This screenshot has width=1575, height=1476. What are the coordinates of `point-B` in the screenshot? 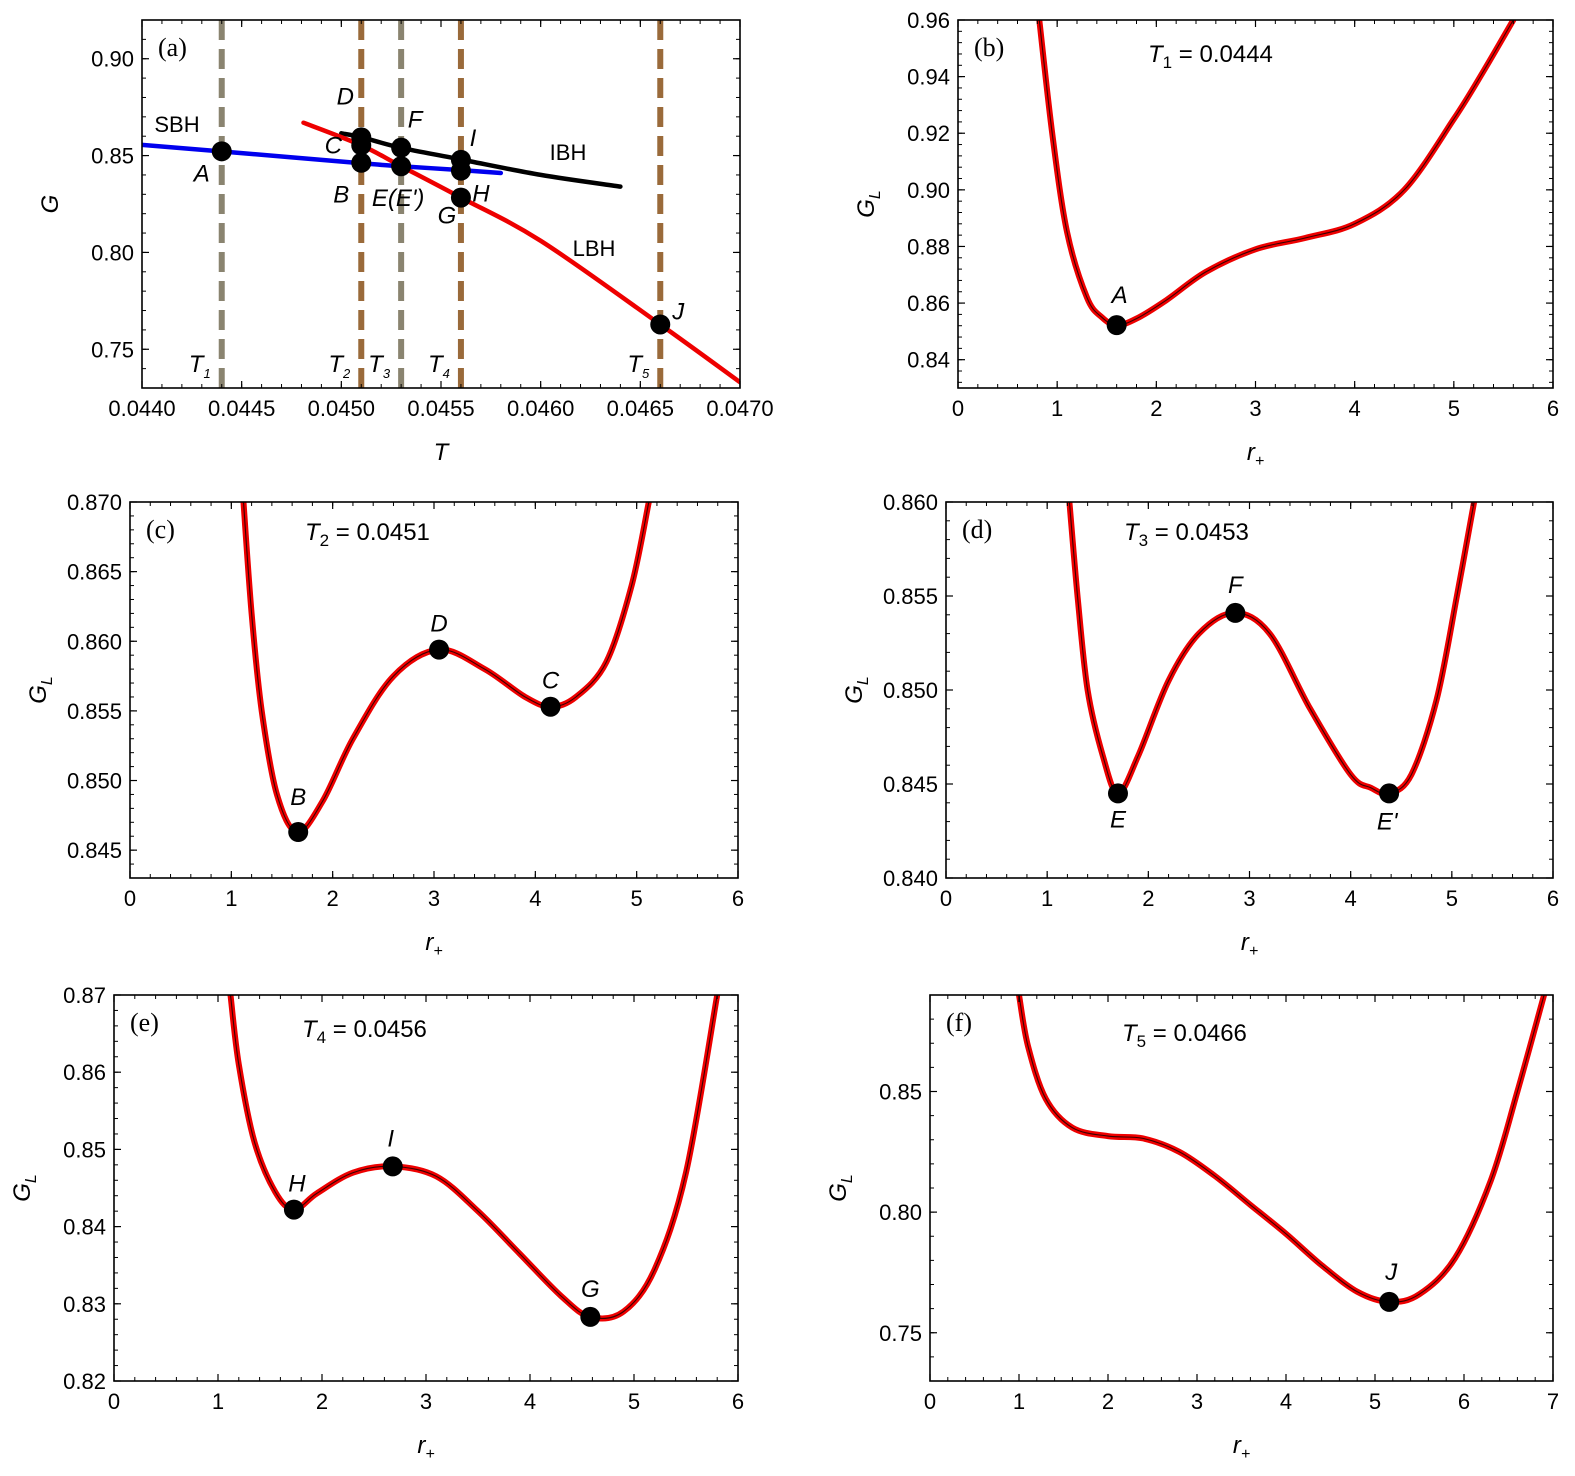 It's located at (361, 162).